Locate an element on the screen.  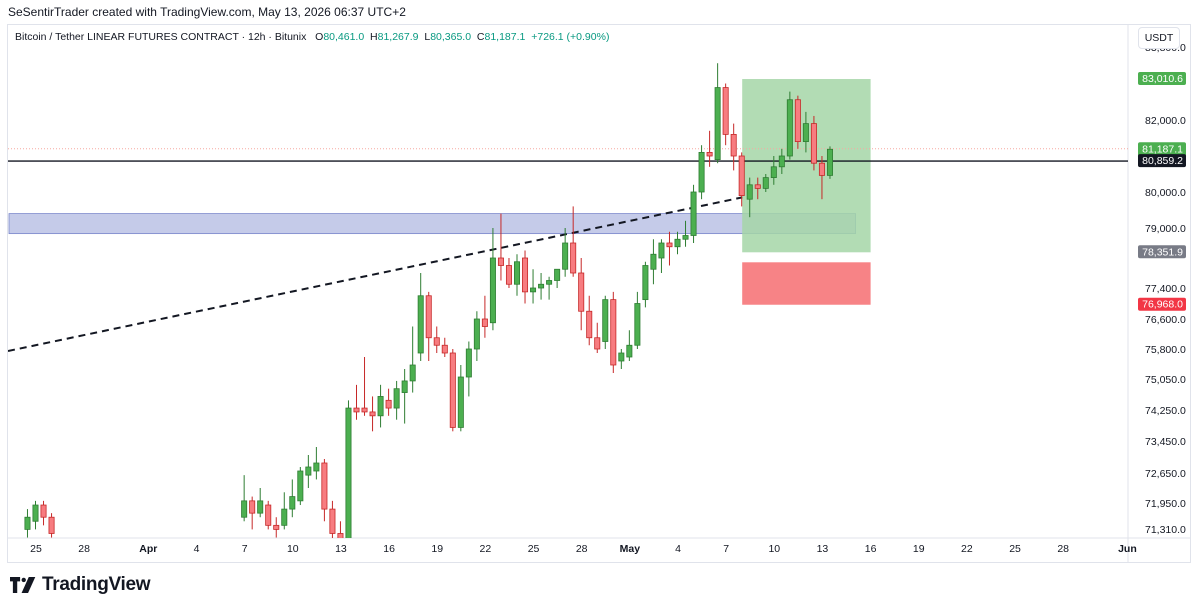
change-value: +726.1 (+0.90%) is located at coordinates (570, 37).